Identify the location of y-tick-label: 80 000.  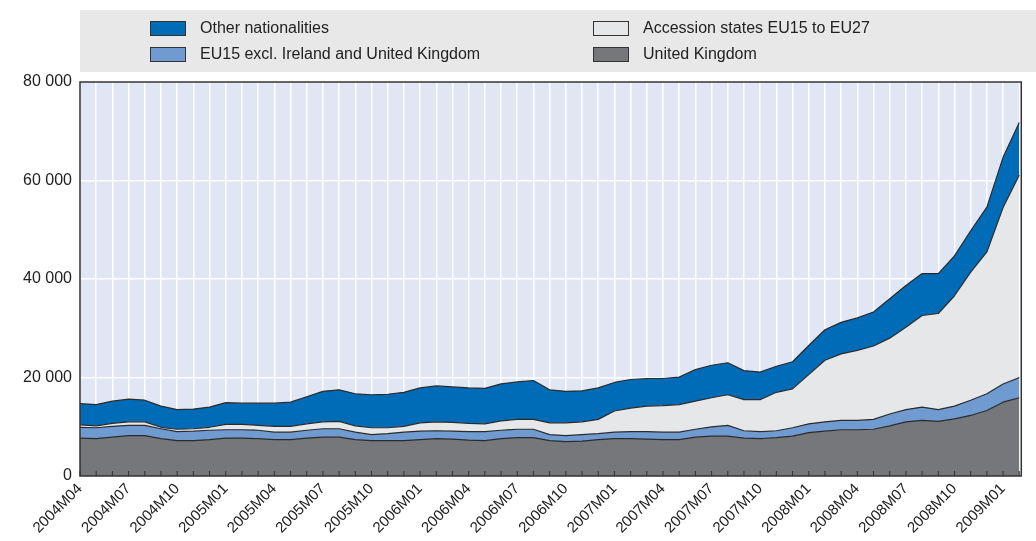
(48, 81).